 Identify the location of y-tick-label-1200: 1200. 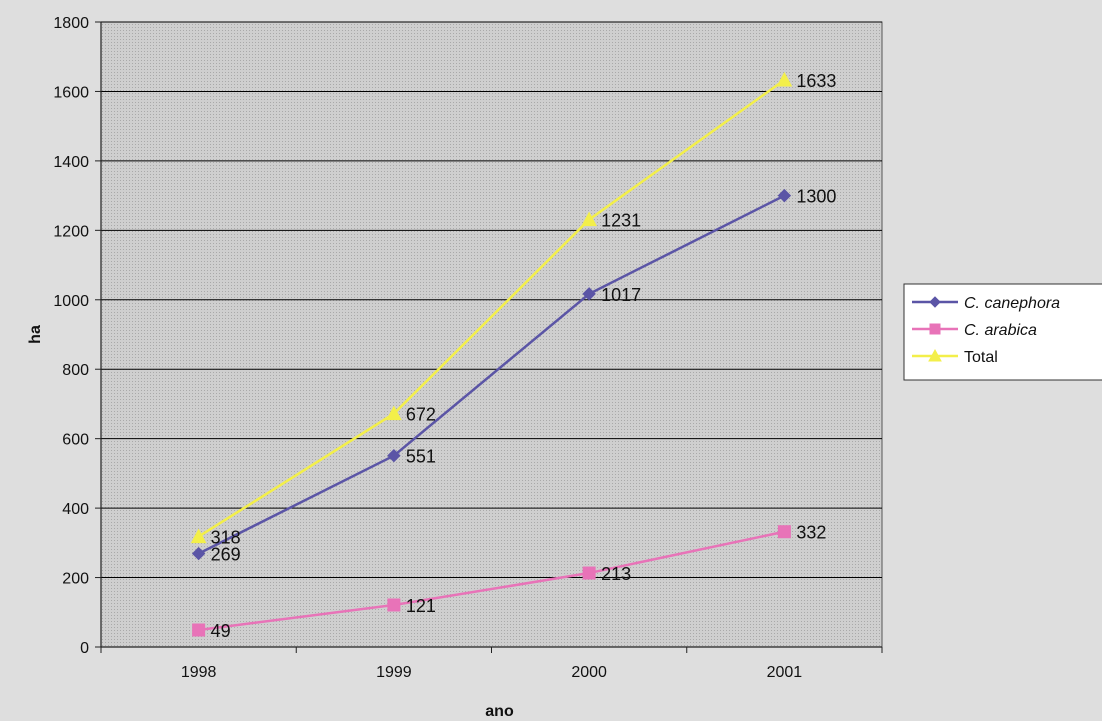
(71, 231).